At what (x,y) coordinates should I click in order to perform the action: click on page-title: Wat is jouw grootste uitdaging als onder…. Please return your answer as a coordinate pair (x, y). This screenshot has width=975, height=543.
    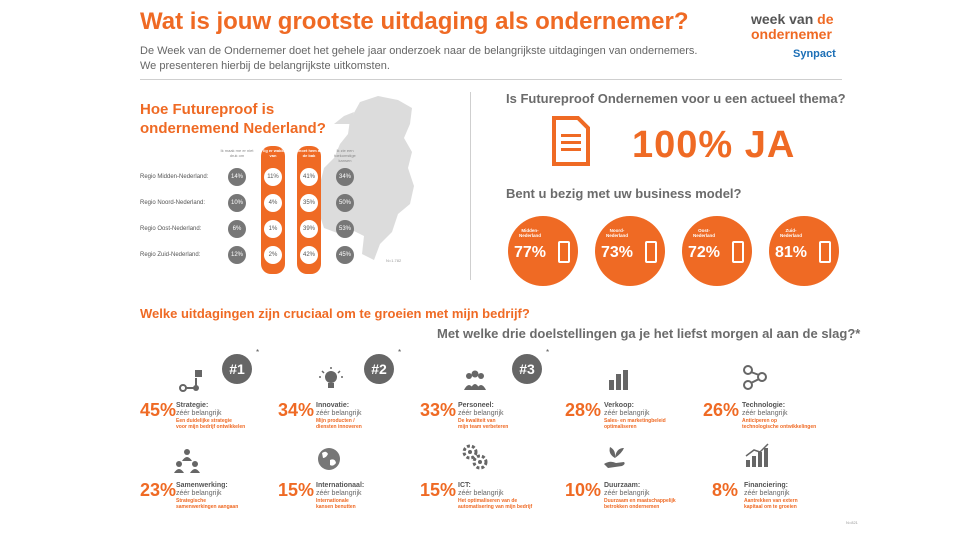
    Looking at the image, I should click on (414, 21).